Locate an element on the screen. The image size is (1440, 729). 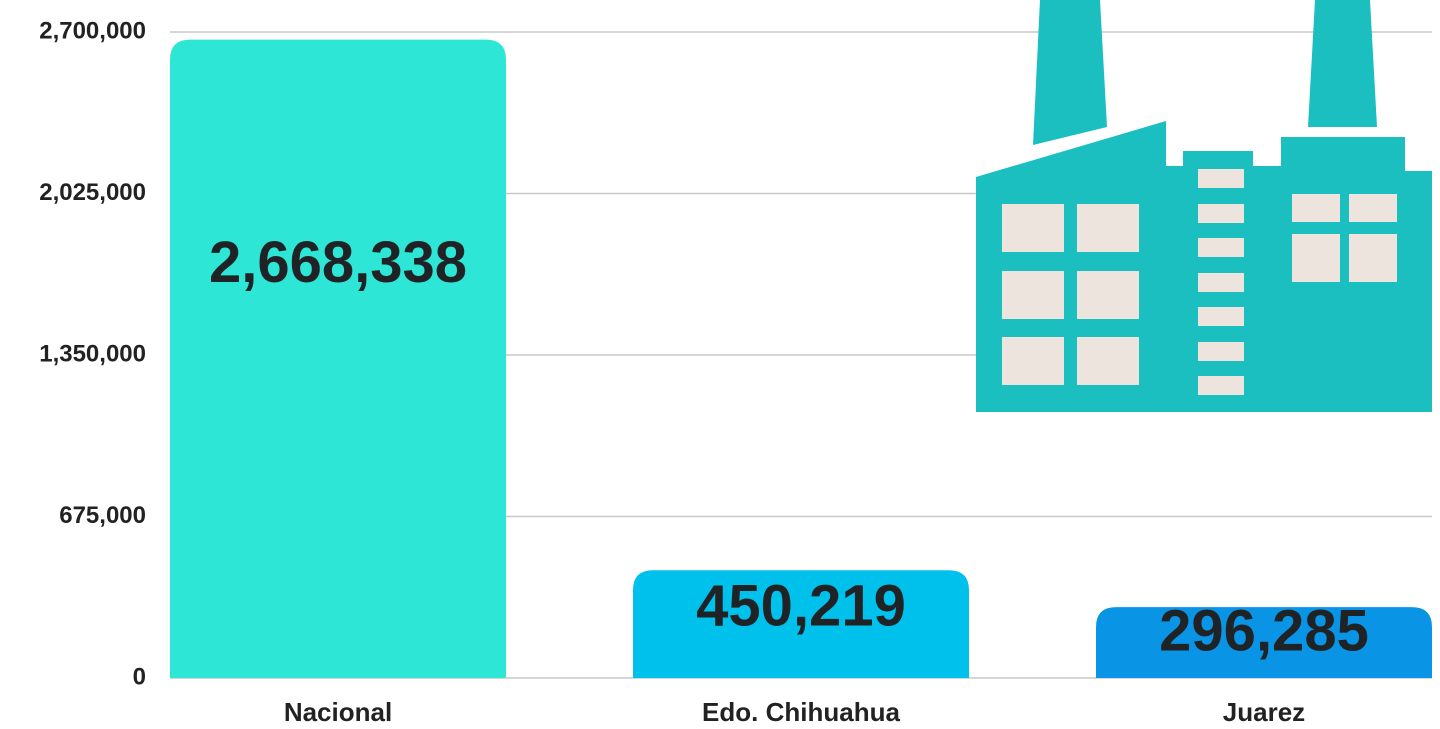
y-tick-label: 2,025,000 is located at coordinates (92, 192).